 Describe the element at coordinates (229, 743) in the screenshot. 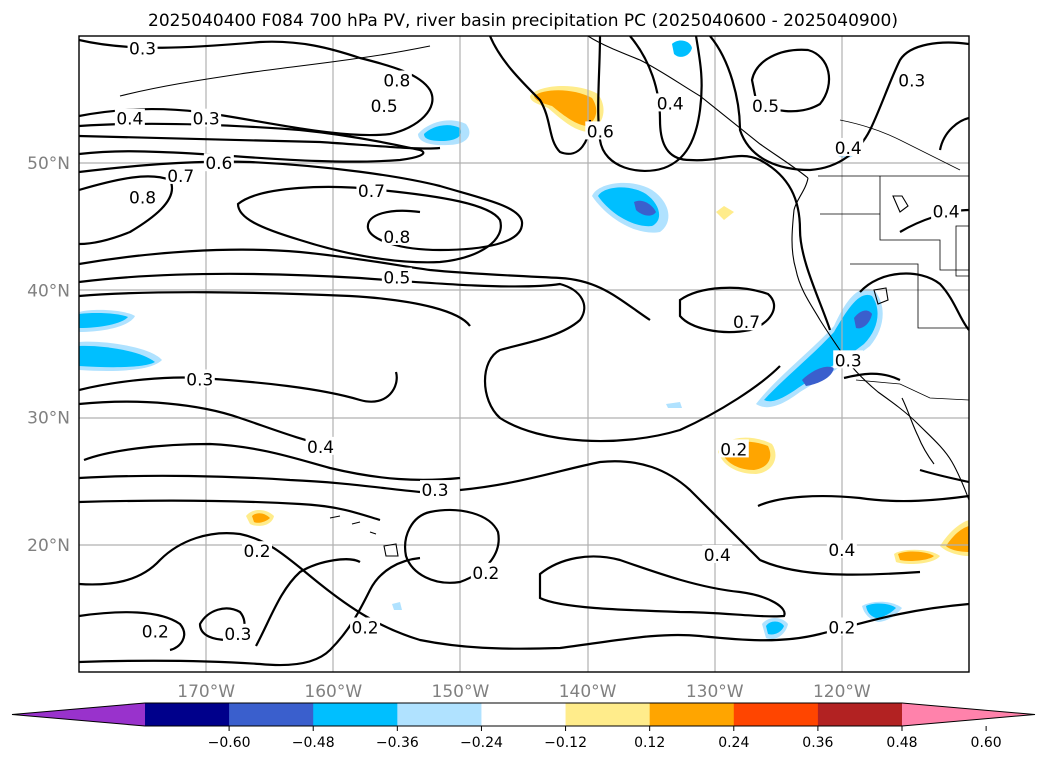

I see `colorbar-tick-label: −0.60` at that location.